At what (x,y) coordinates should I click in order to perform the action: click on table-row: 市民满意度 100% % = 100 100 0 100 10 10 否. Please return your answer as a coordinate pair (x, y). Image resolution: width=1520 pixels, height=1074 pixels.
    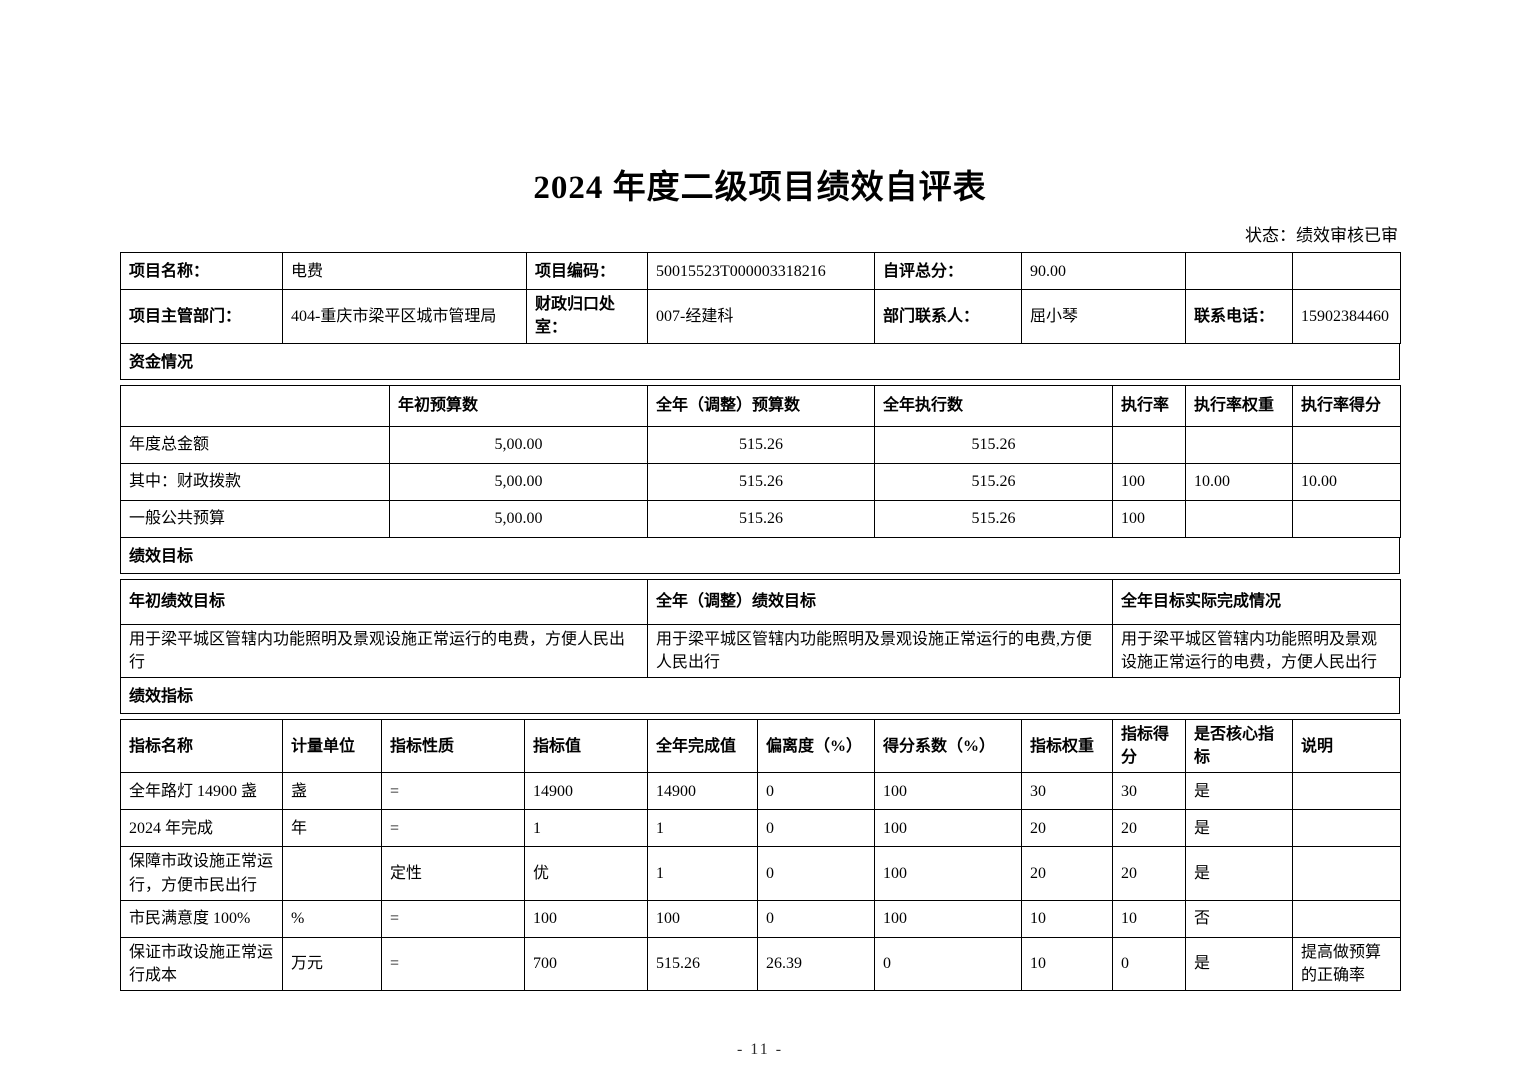
    Looking at the image, I should click on (760, 918).